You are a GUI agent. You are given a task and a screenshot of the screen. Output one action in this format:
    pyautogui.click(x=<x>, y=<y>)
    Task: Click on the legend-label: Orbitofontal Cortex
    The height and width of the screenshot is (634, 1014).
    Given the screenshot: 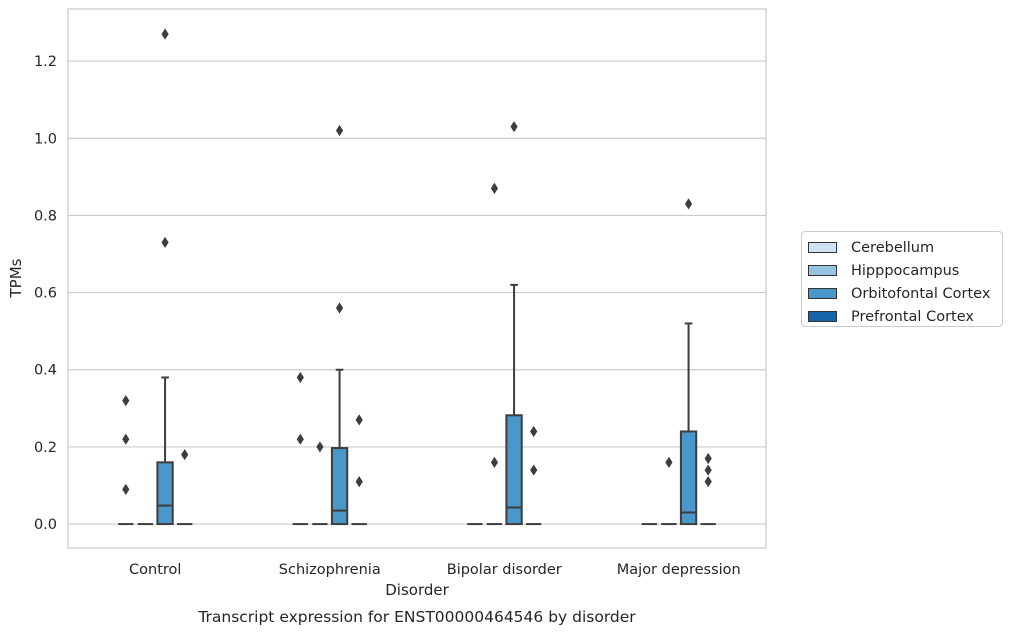 What is the action you would take?
    pyautogui.click(x=921, y=293)
    